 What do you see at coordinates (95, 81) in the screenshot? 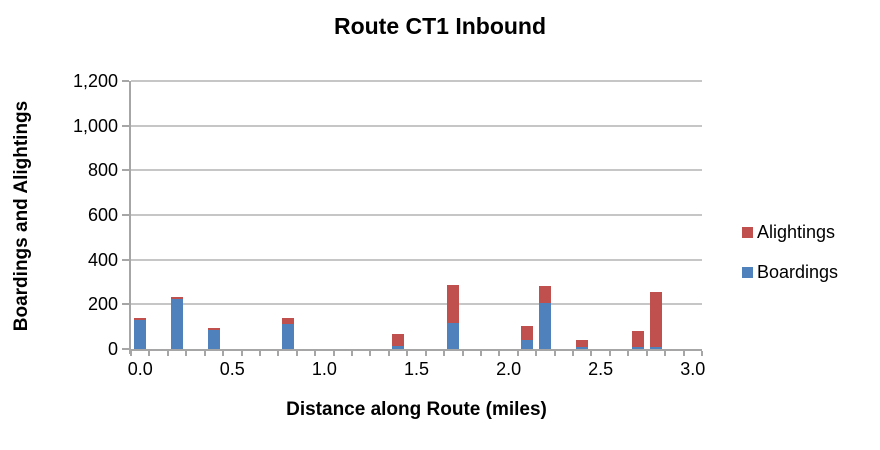
I see `y-tick-label: 1,200` at bounding box center [95, 81].